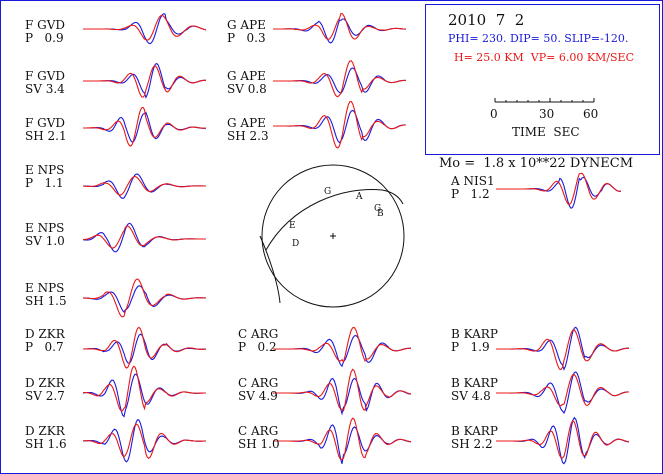 Image resolution: width=663 pixels, height=474 pixels. I want to click on waveform-g-ape-sv, so click(339, 79).